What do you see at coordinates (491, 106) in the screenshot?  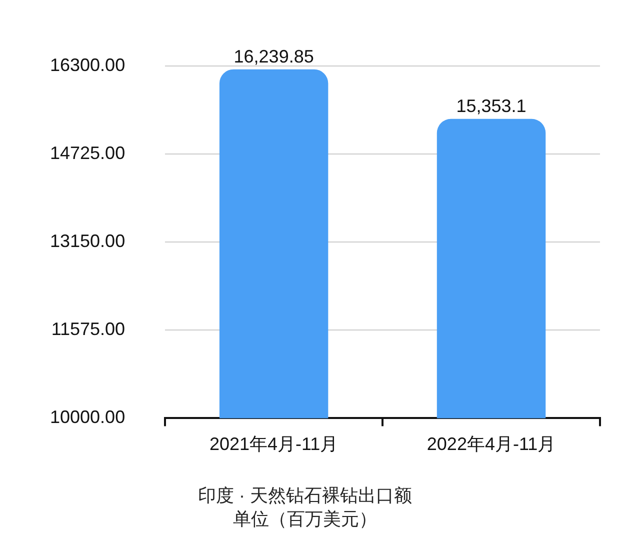 I see `data-label: 15,353.1` at bounding box center [491, 106].